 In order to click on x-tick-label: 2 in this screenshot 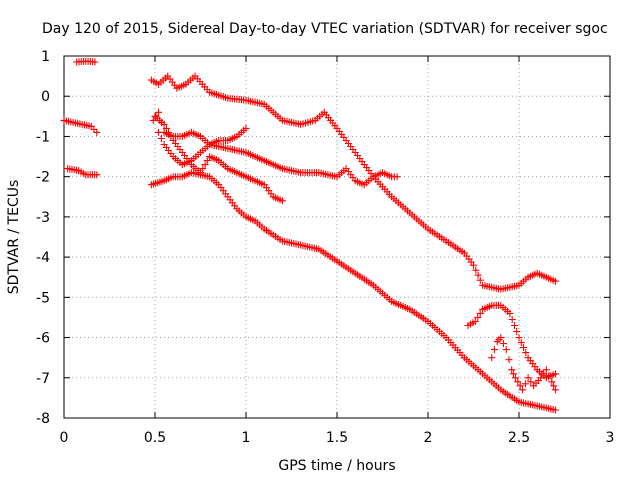, I will do `click(428, 438)`.